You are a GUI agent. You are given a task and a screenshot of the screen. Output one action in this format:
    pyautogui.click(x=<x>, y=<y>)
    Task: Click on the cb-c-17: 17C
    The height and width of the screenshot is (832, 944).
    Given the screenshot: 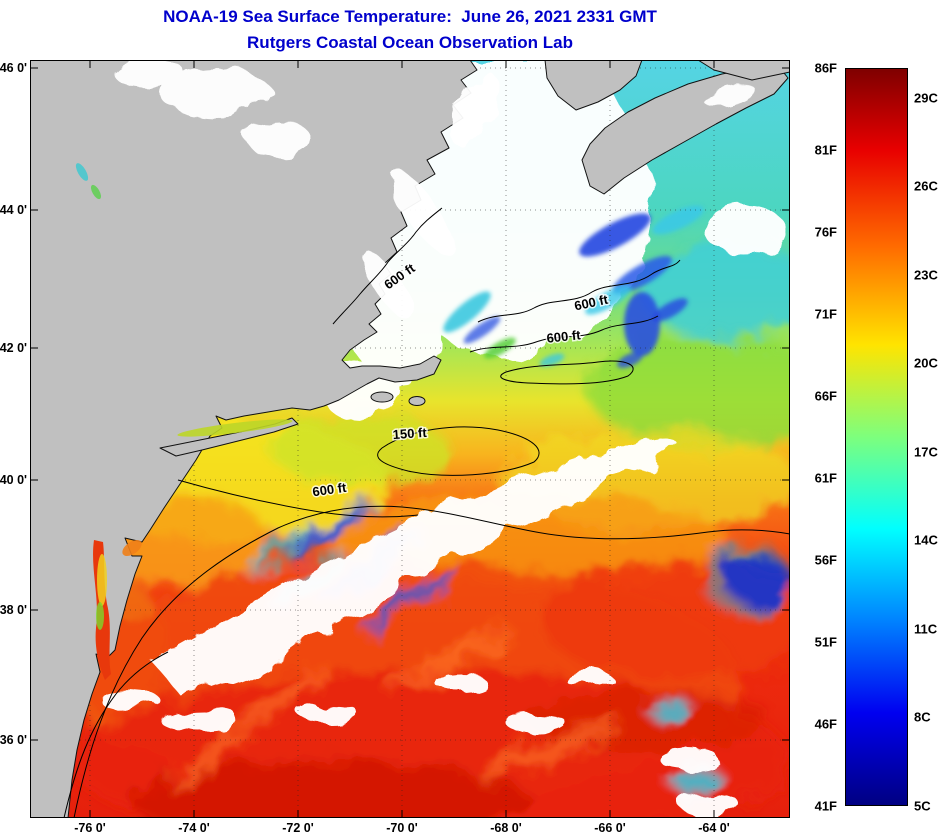 What is the action you would take?
    pyautogui.click(x=926, y=452)
    